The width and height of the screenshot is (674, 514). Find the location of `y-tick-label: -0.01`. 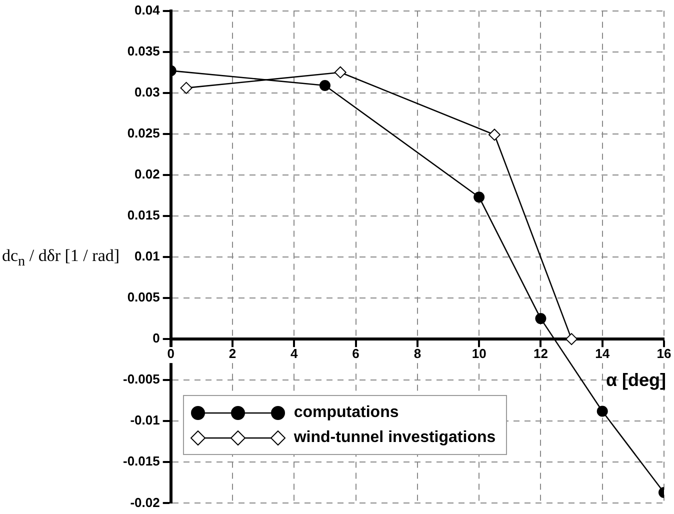

y-tick-label: -0.01 is located at coordinates (145, 420).